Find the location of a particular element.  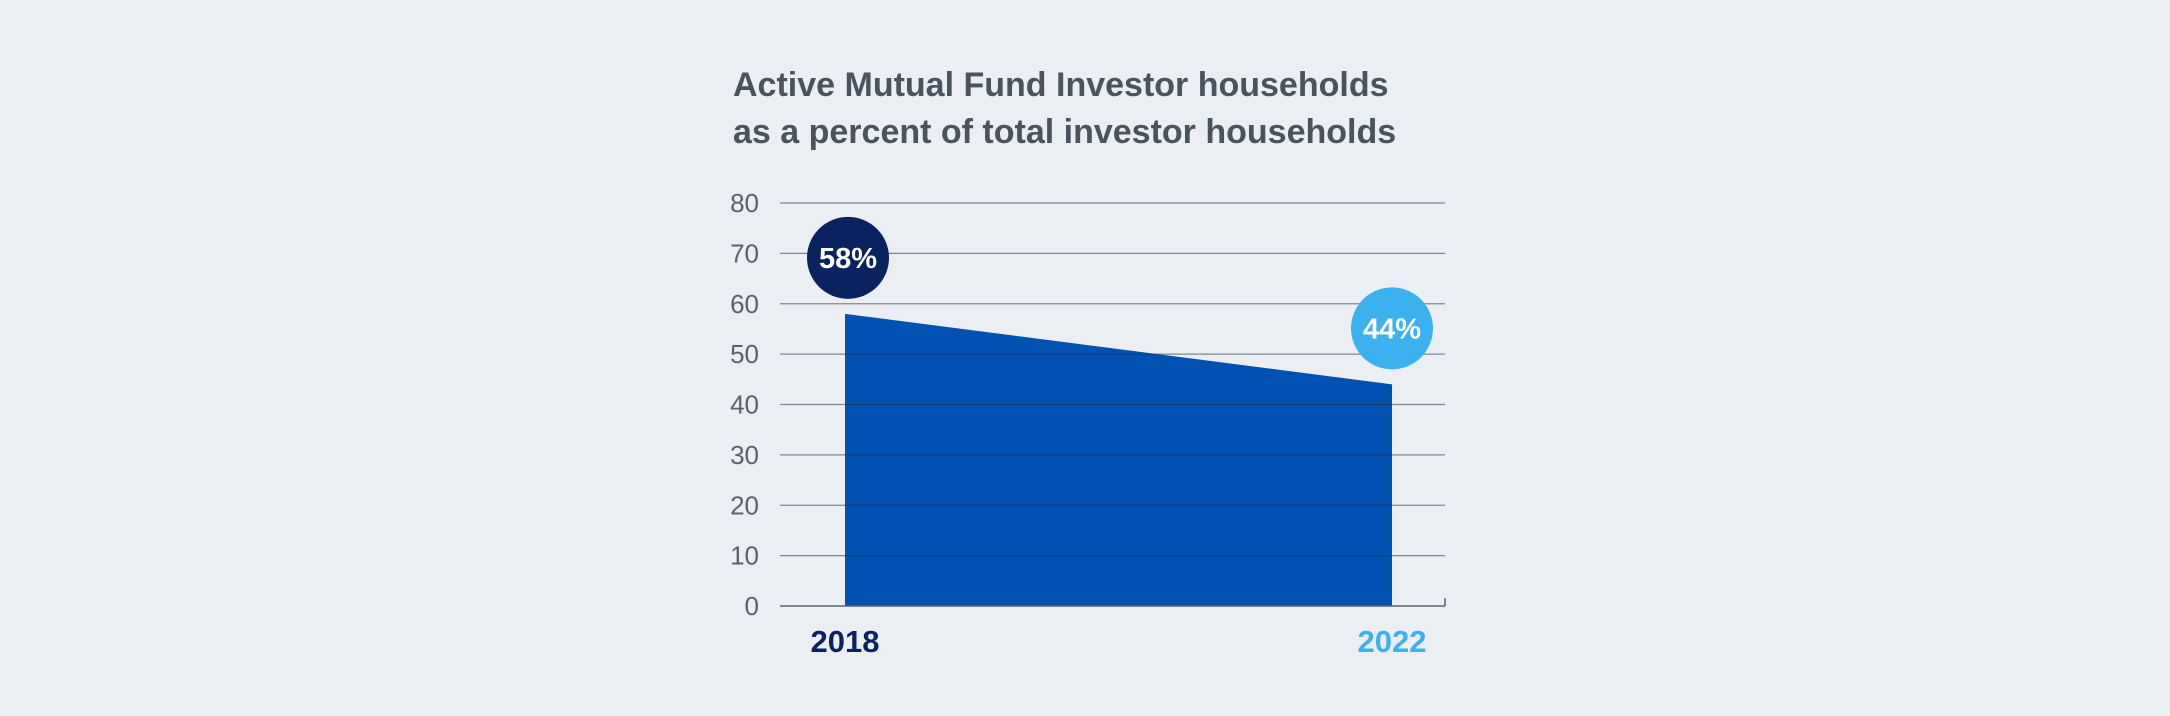

y-tick-label: 60 is located at coordinates (744, 304).